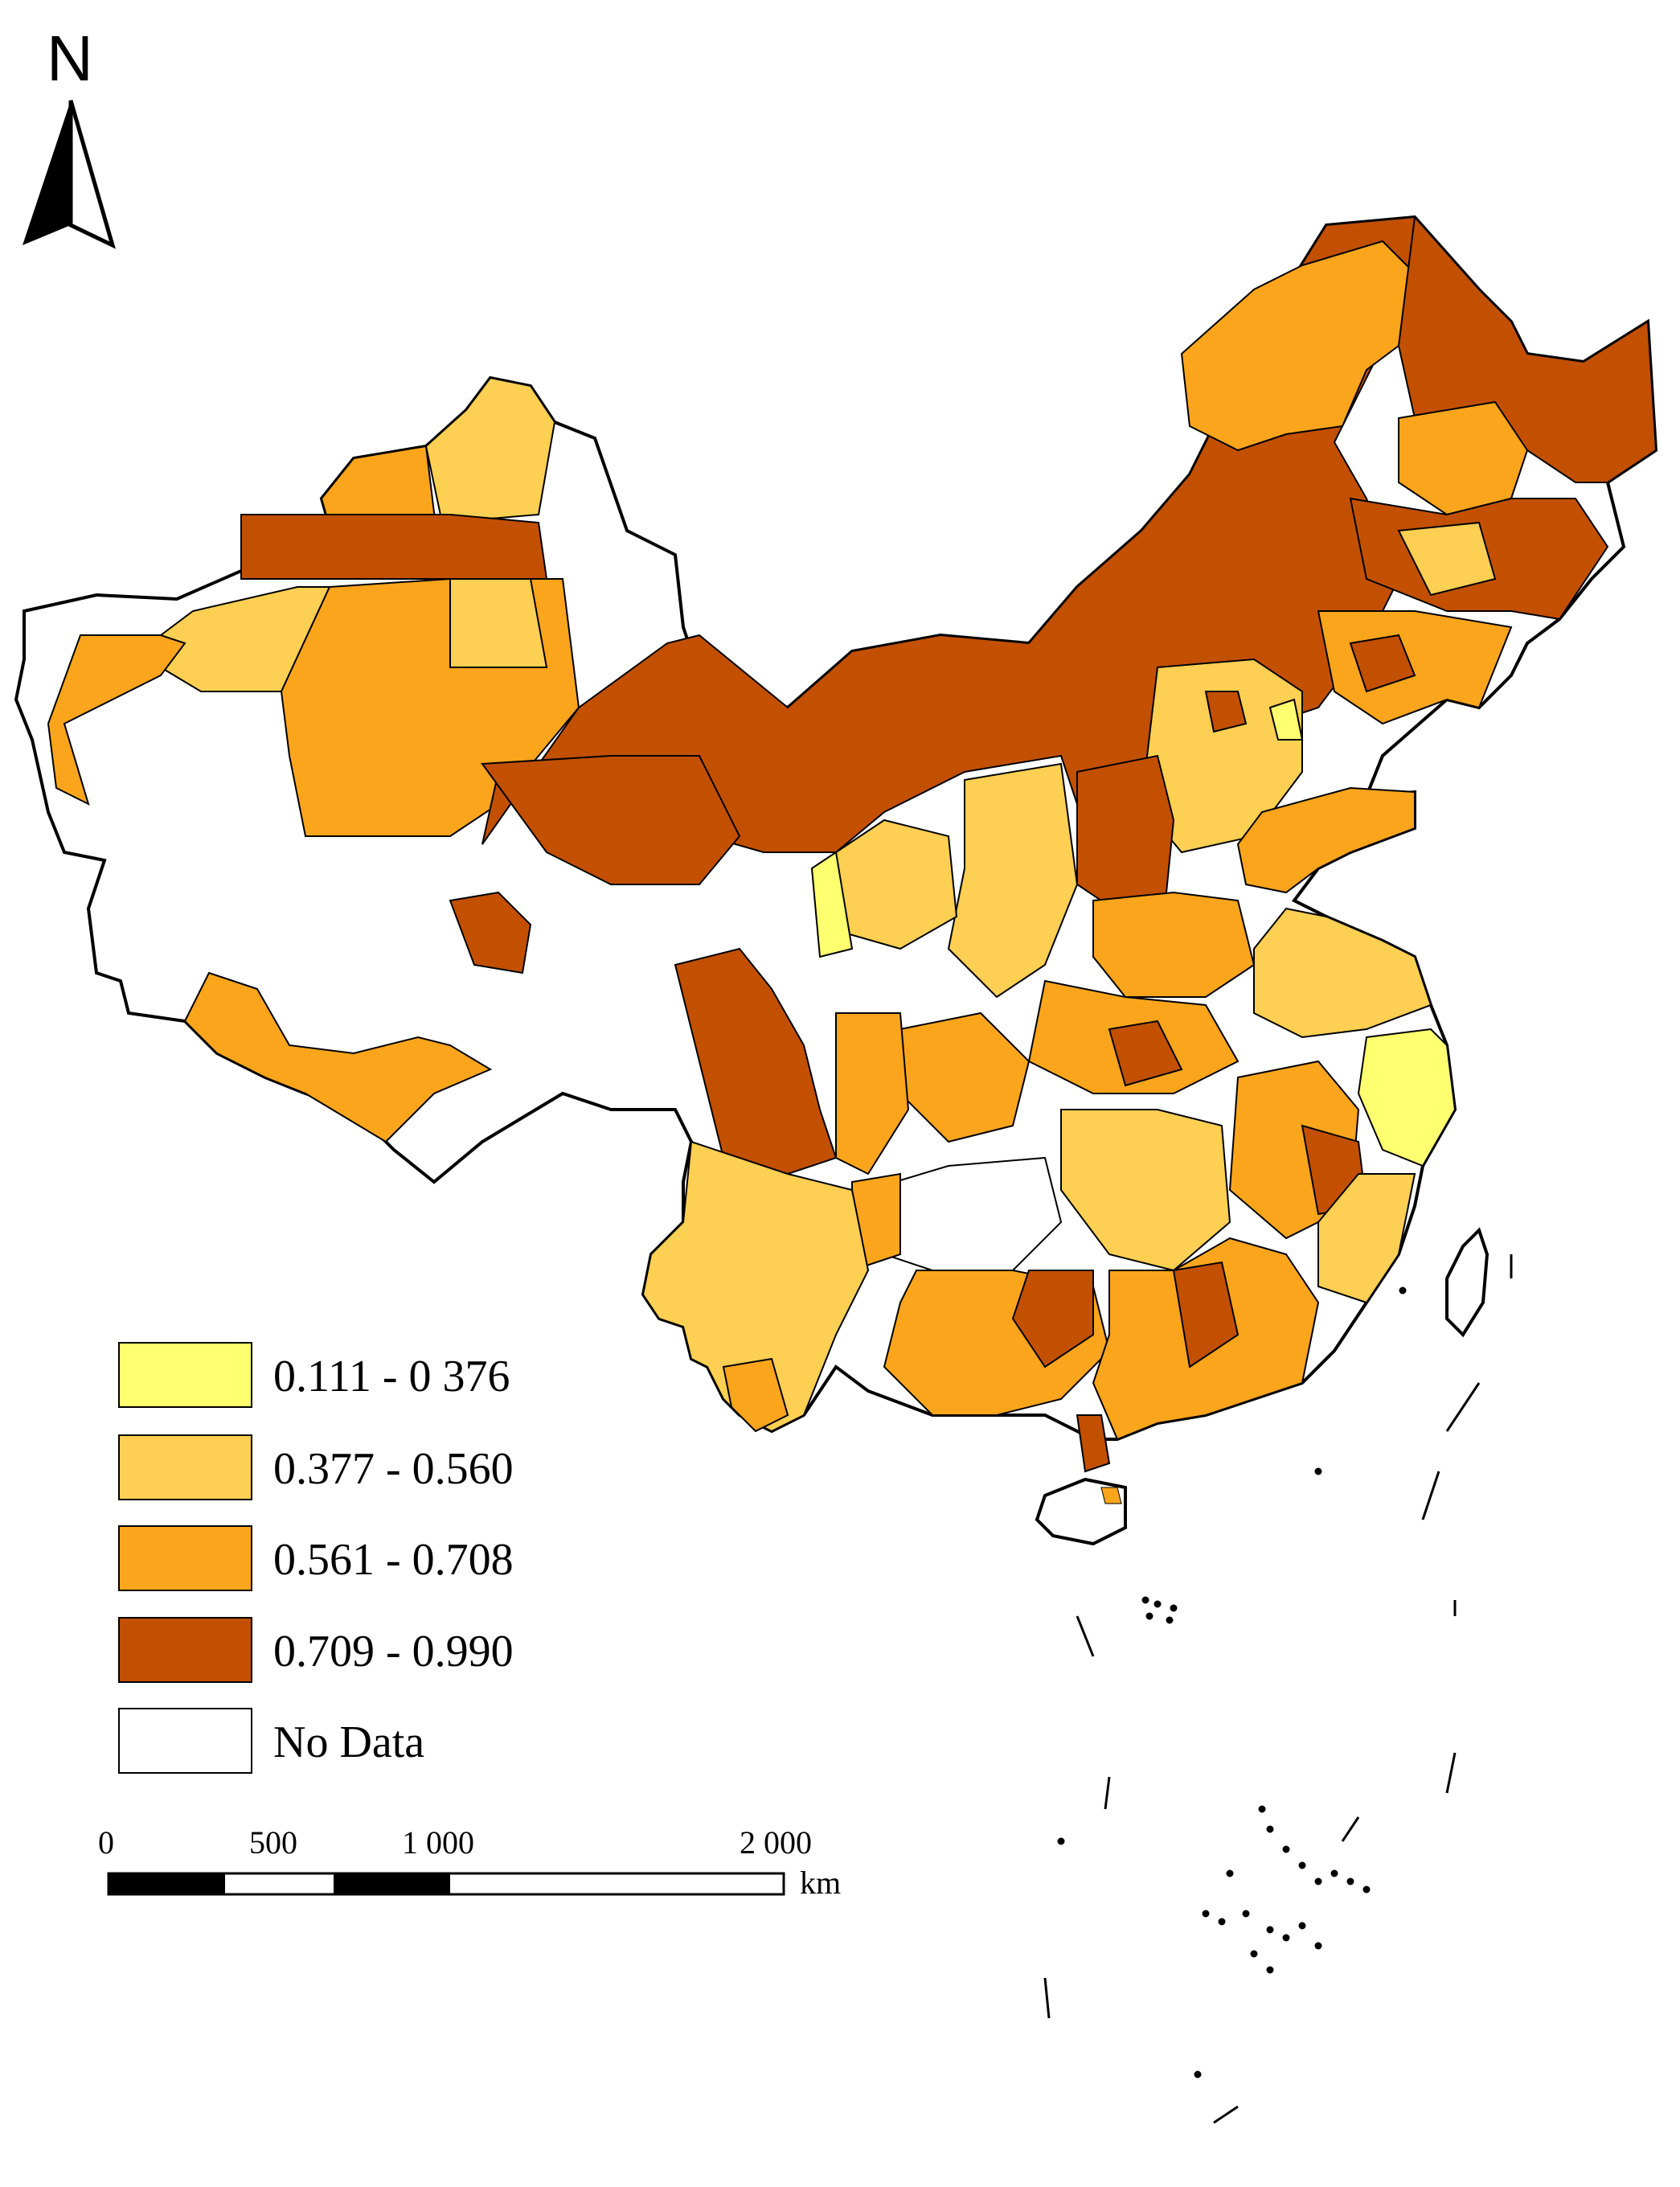 The height and width of the screenshot is (2187, 1680). I want to click on region-tibet-south, so click(338, 1057).